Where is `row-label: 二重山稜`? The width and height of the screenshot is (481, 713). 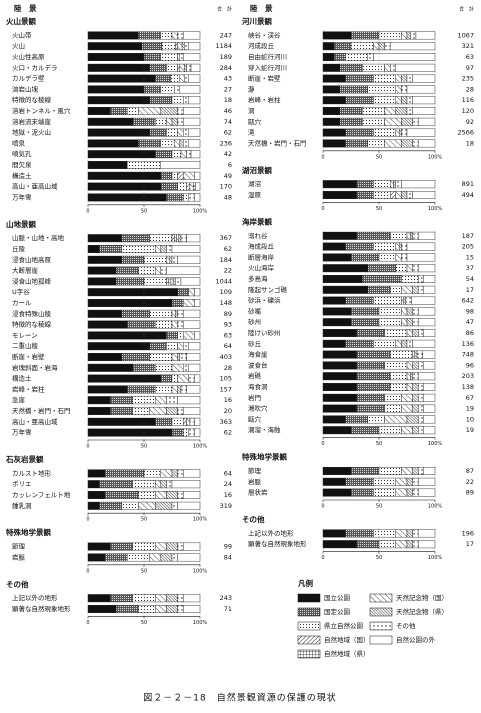
row-label: 二重山稜 is located at coordinates (25, 345).